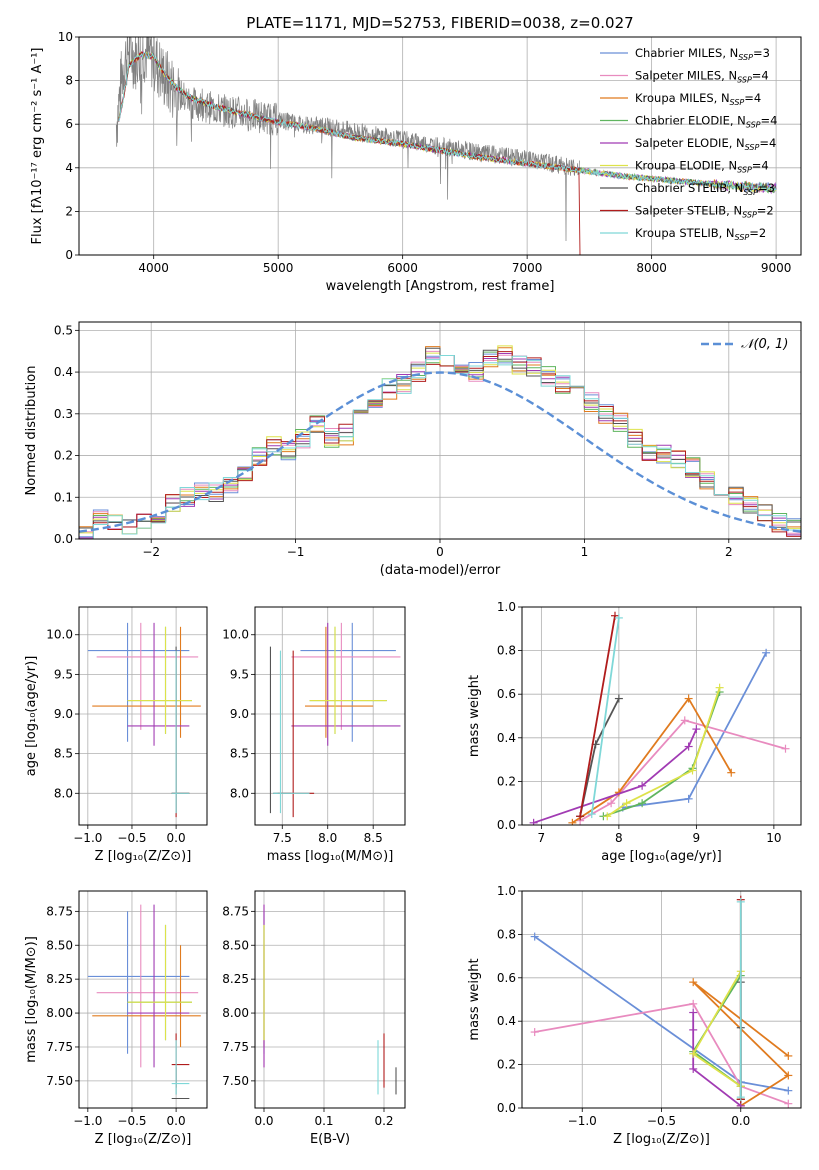 The width and height of the screenshot is (819, 1170). What do you see at coordinates (235, 979) in the screenshot?
I see `y-tick-label: 8.25` at bounding box center [235, 979].